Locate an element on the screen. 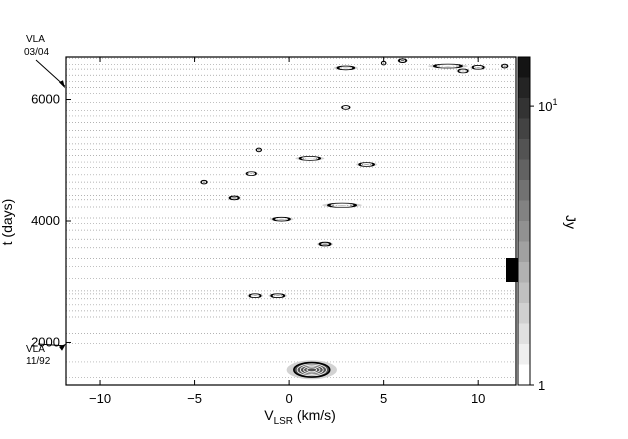 This screenshot has width=628, height=439. colorbar-label: 101 is located at coordinates (547, 105).